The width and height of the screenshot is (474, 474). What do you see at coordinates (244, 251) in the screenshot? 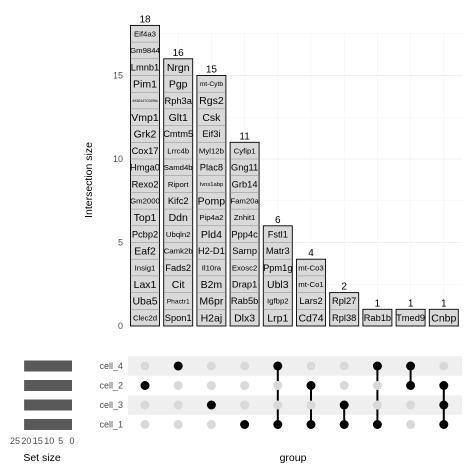
I see `gene-label: Sarnp` at bounding box center [244, 251].